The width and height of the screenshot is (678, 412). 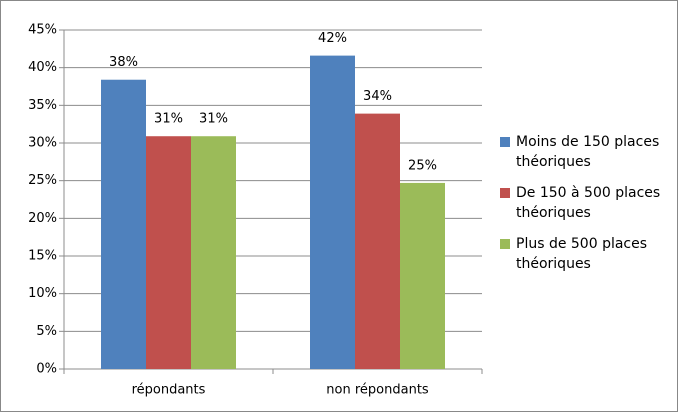 I want to click on legend-item: De 150 à 500 places théoriques, so click(x=589, y=203).